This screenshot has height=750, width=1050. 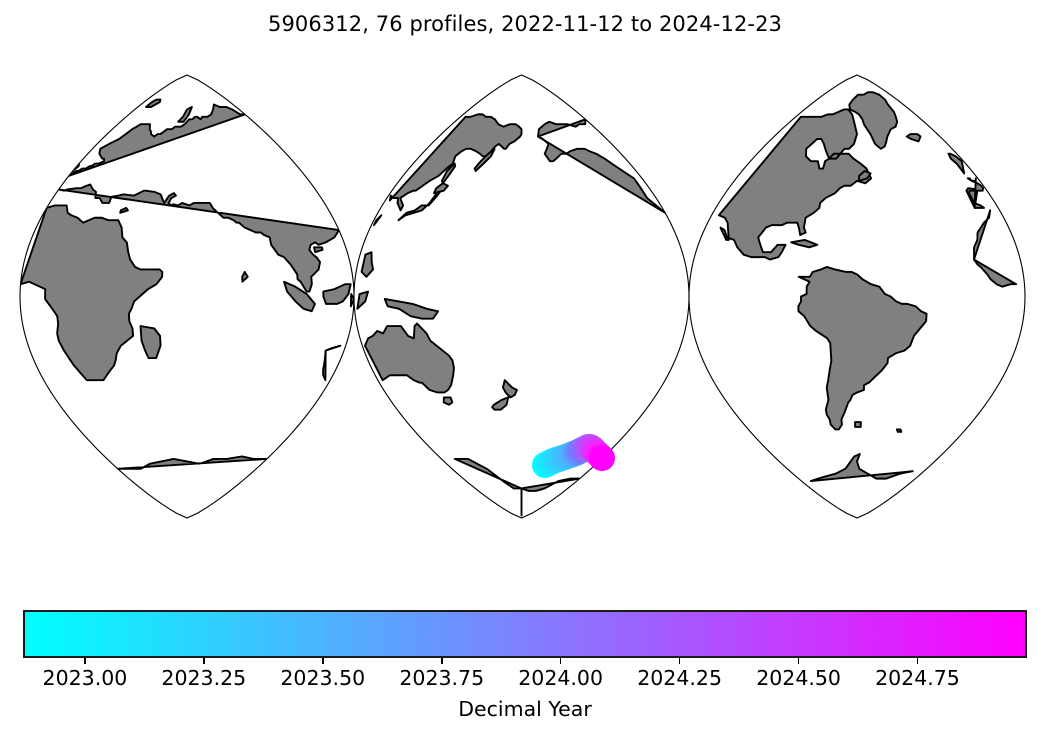 I want to click on colorbar-gradient, so click(x=525, y=634).